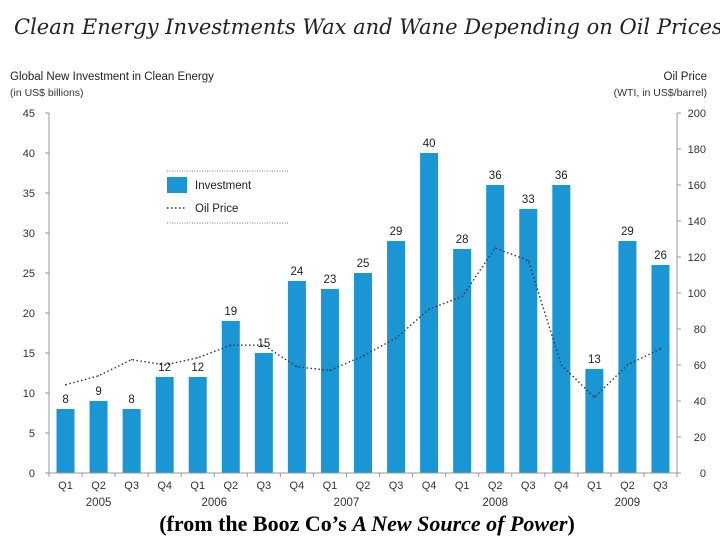 This screenshot has height=540, width=720. What do you see at coordinates (32, 434) in the screenshot?
I see `left-tick-label: 5` at bounding box center [32, 434].